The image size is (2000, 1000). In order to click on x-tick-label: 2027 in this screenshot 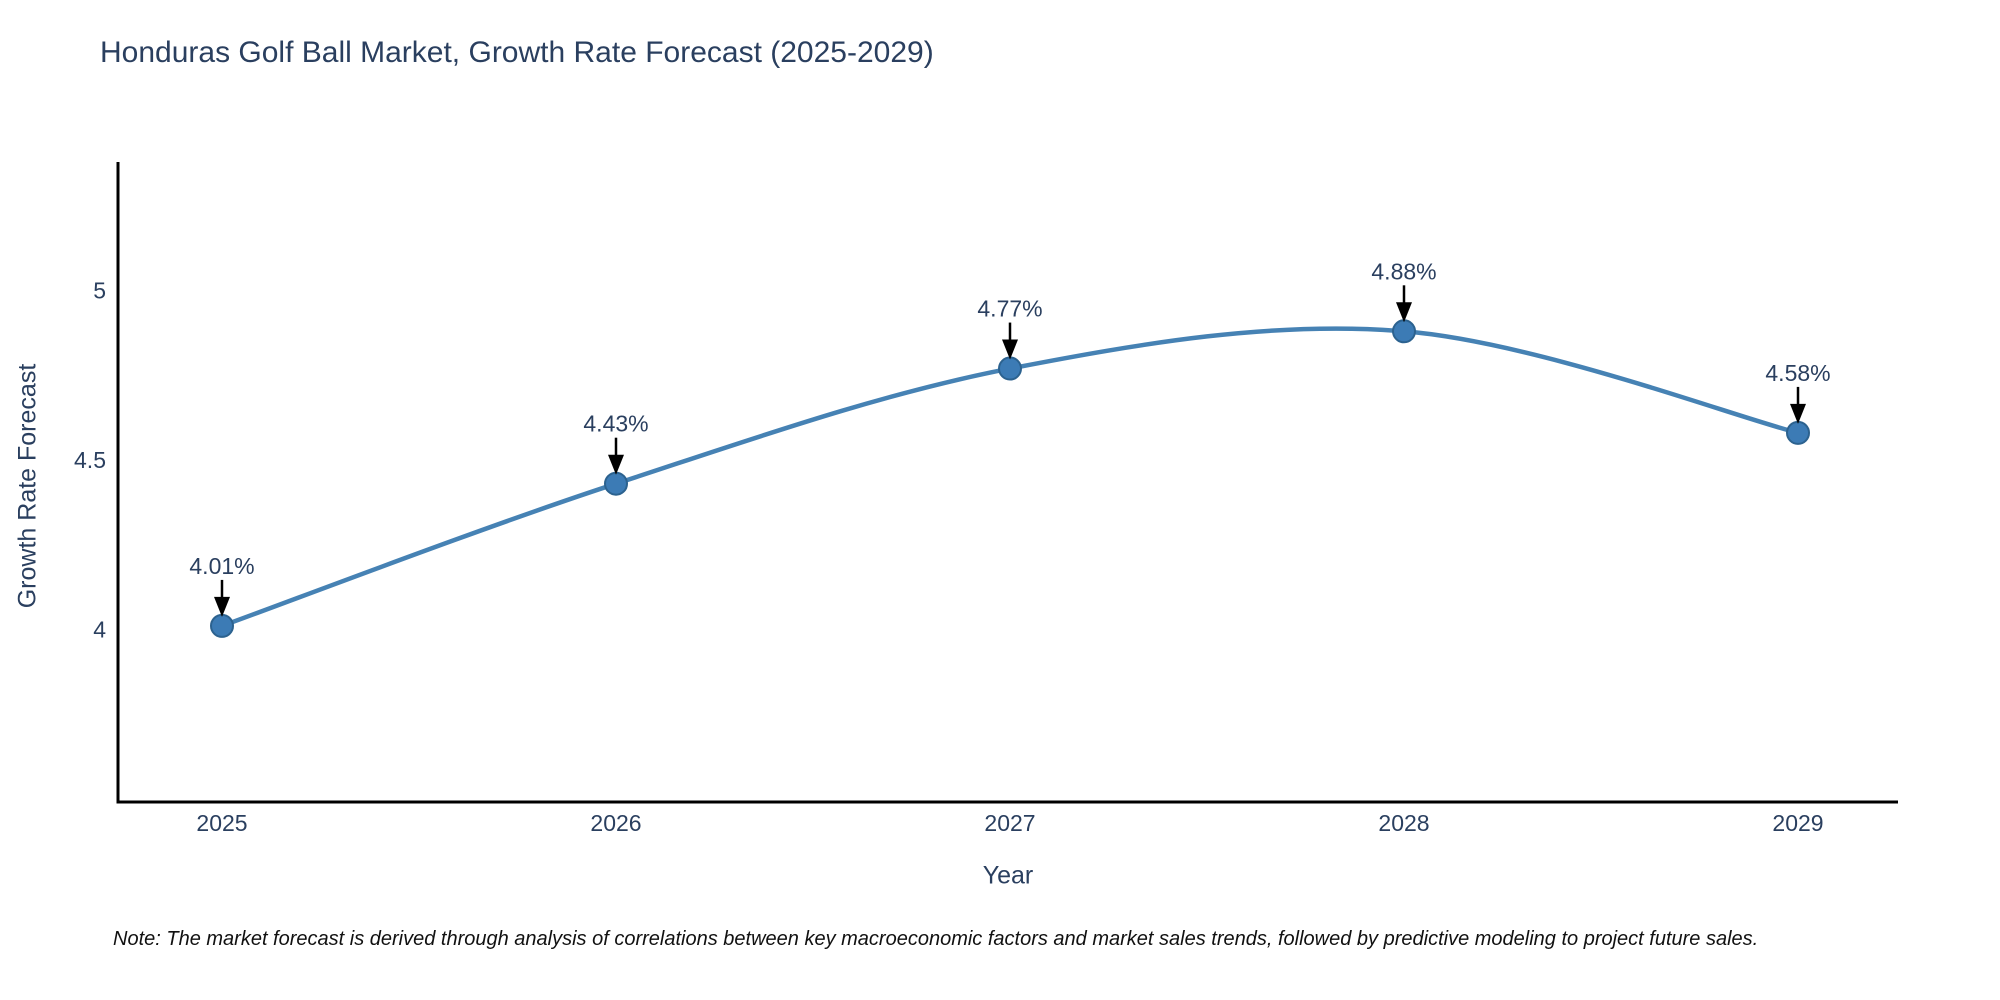, I will do `click(1009, 823)`.